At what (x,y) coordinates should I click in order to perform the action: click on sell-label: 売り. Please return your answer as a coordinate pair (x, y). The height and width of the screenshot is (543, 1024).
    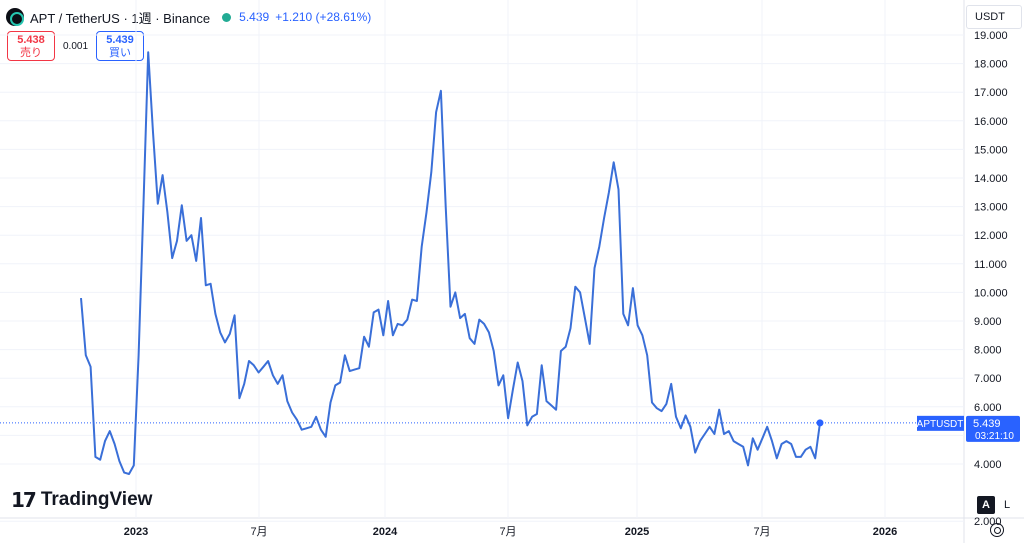
    Looking at the image, I should click on (31, 53).